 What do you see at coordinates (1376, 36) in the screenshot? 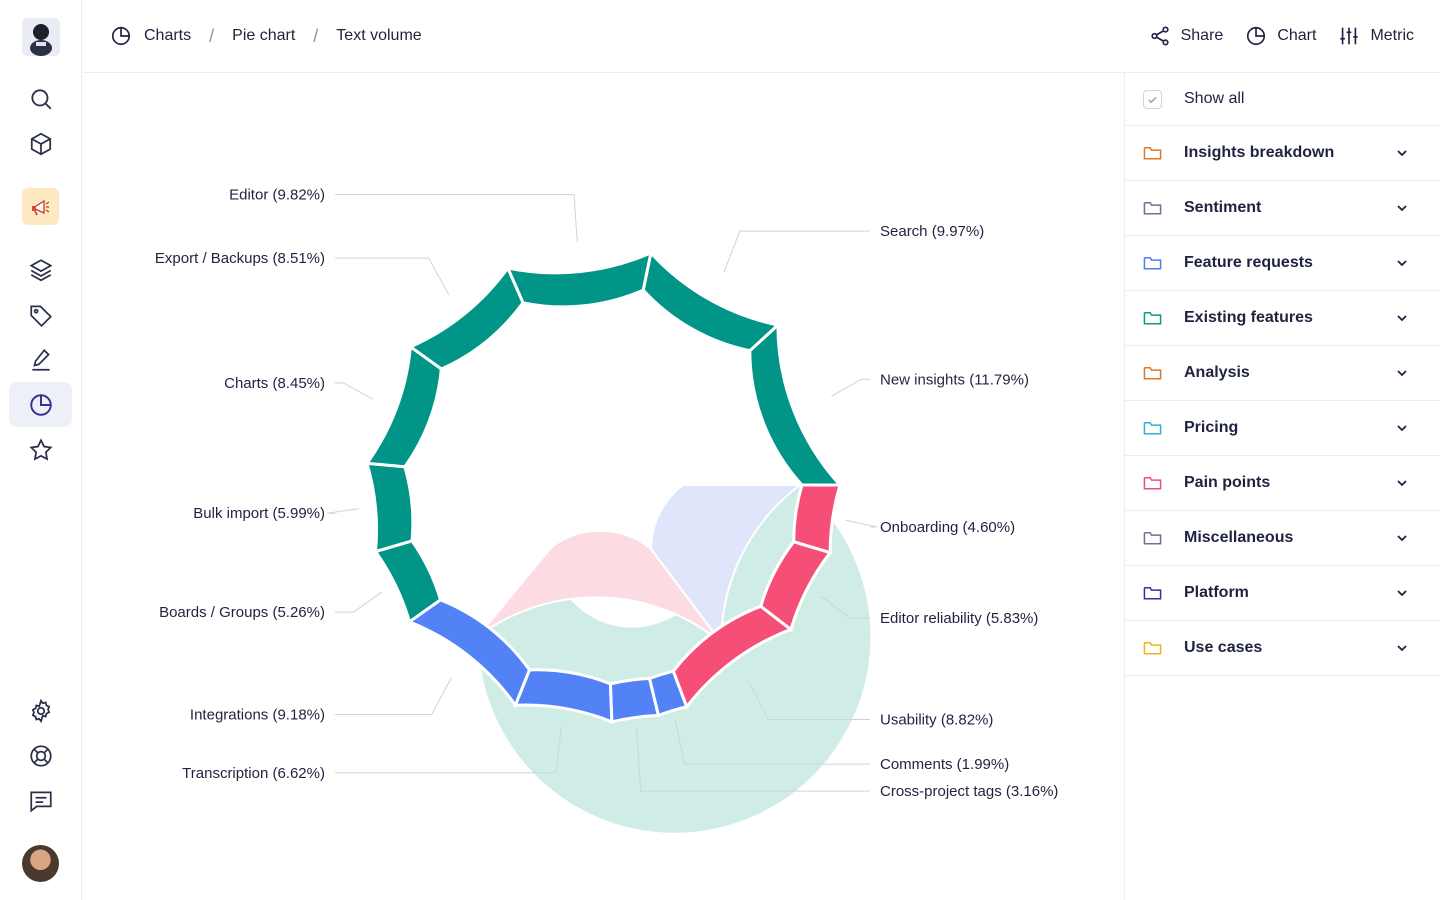
I see `metric-button: Metric` at bounding box center [1376, 36].